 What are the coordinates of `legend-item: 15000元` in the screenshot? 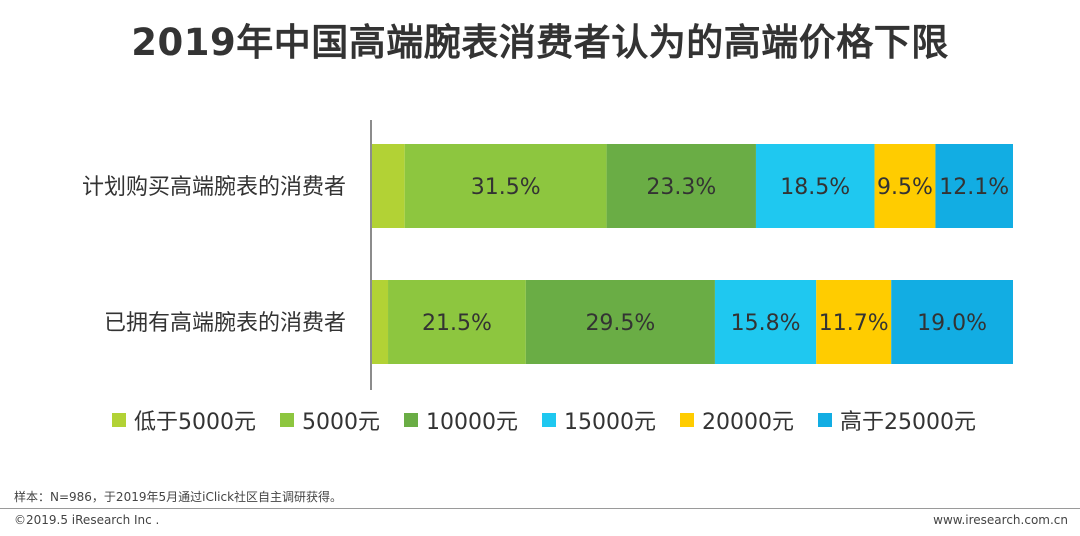 It's located at (599, 420).